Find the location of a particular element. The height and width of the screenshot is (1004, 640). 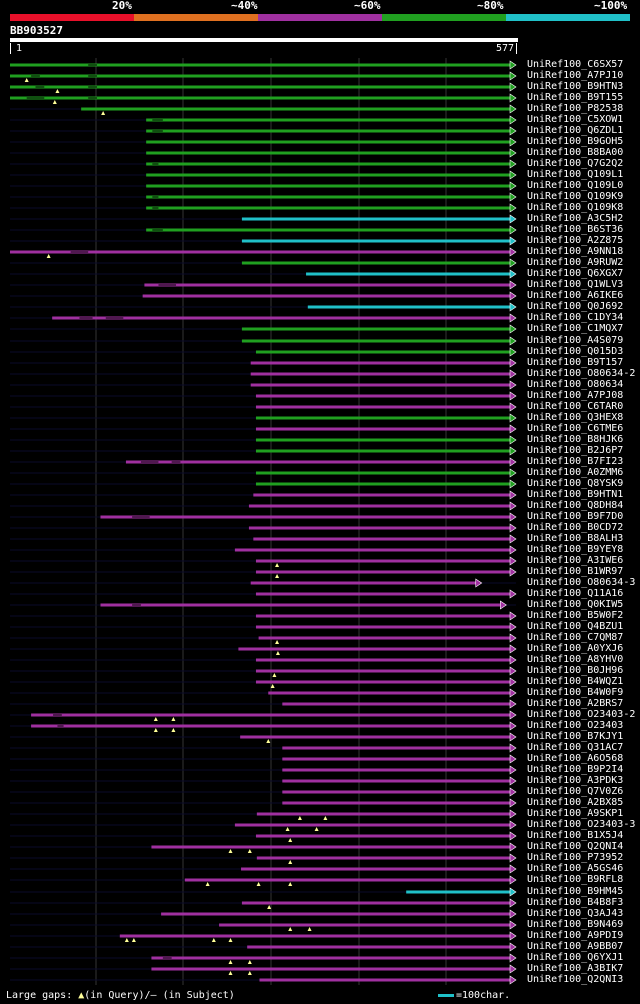

hit-label: UniRef100_B0JH96 is located at coordinates (575, 670).